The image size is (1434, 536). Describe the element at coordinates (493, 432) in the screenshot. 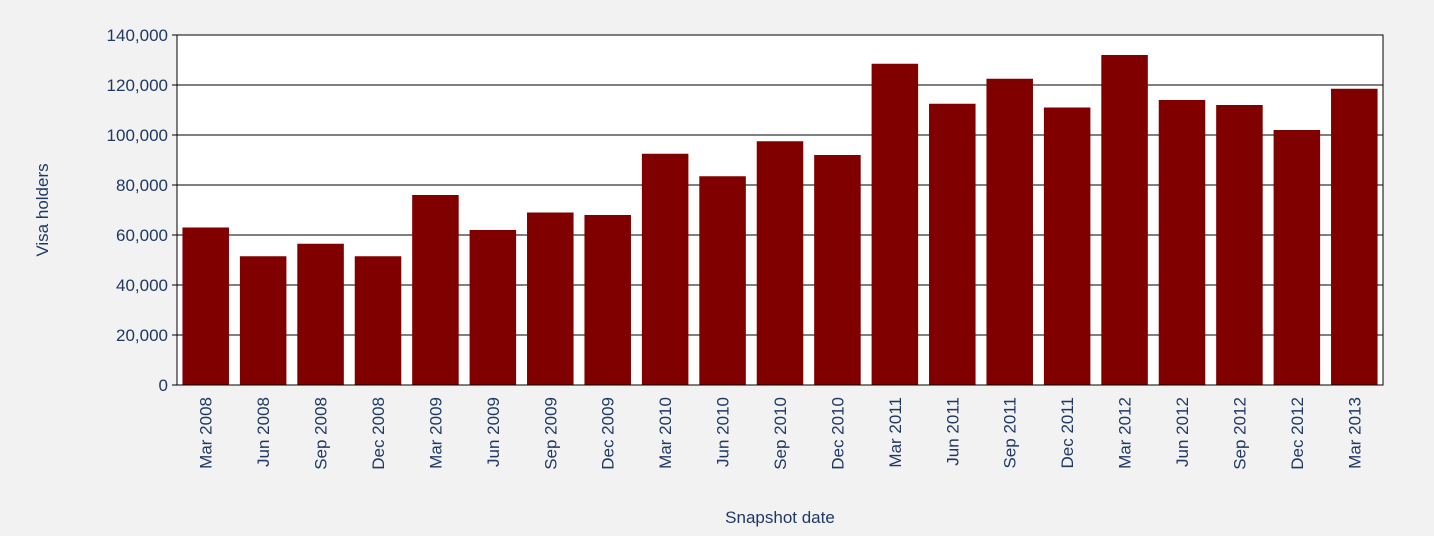

I see `x-tick-label: Jun 2009` at that location.